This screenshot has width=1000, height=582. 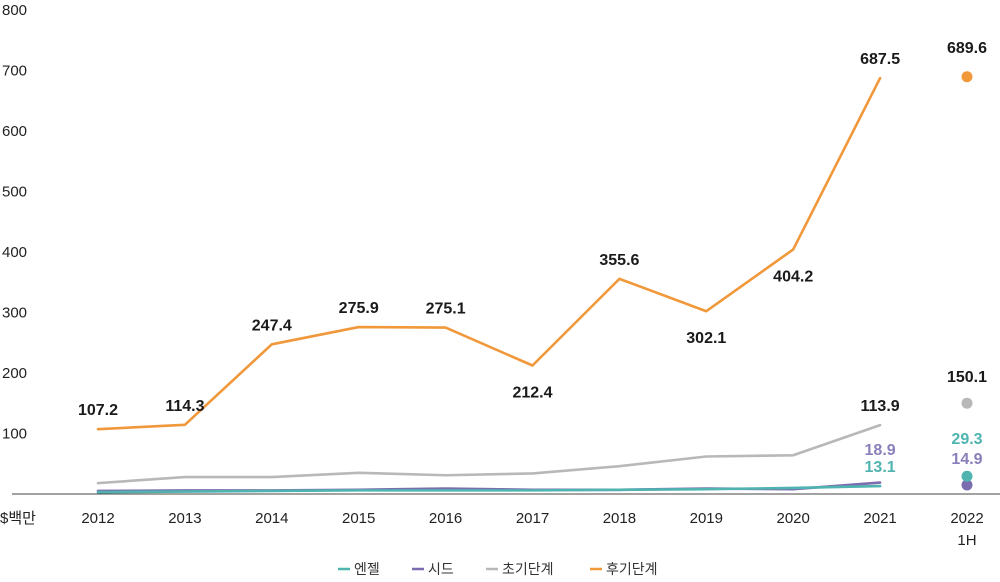 I want to click on x-tick-label: 2012, so click(x=97, y=518).